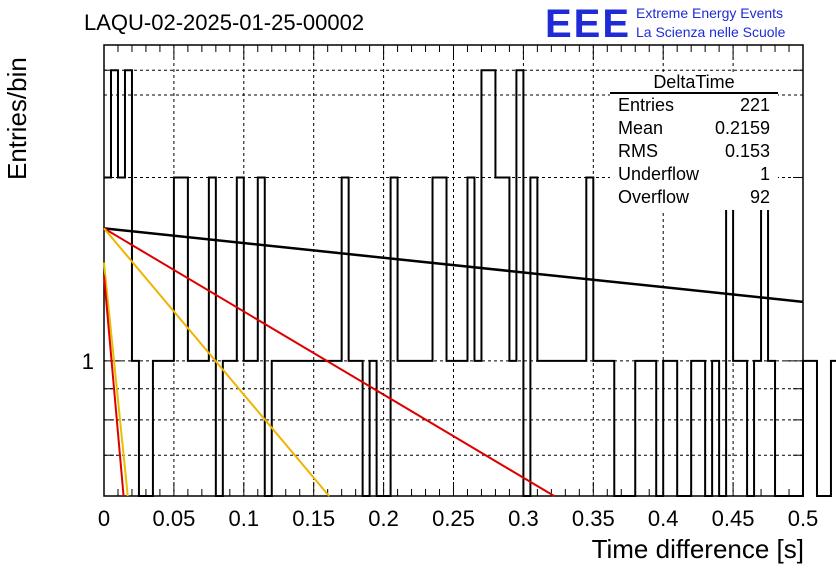 The image size is (836, 572). What do you see at coordinates (114, 386) in the screenshot?
I see `fit-red-steep` at bounding box center [114, 386].